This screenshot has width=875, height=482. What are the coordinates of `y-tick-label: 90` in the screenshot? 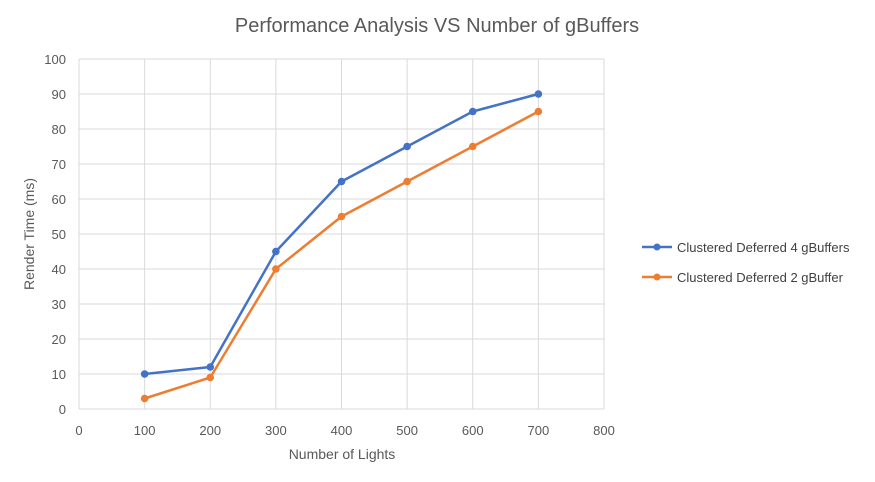 It's located at (59, 94).